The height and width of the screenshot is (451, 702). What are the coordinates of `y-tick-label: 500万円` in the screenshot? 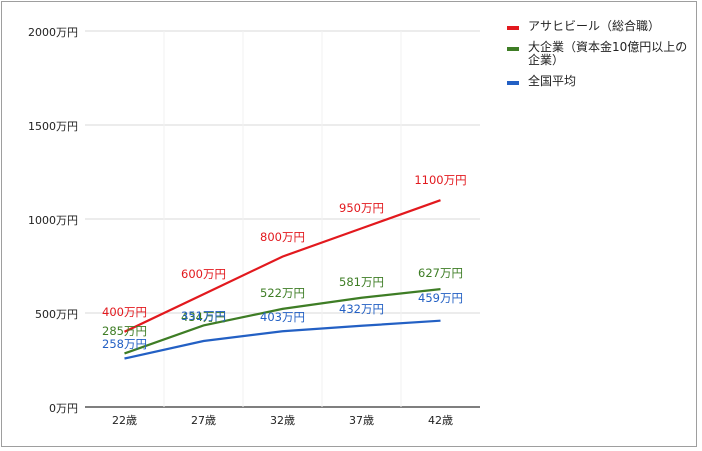 It's located at (56, 314).